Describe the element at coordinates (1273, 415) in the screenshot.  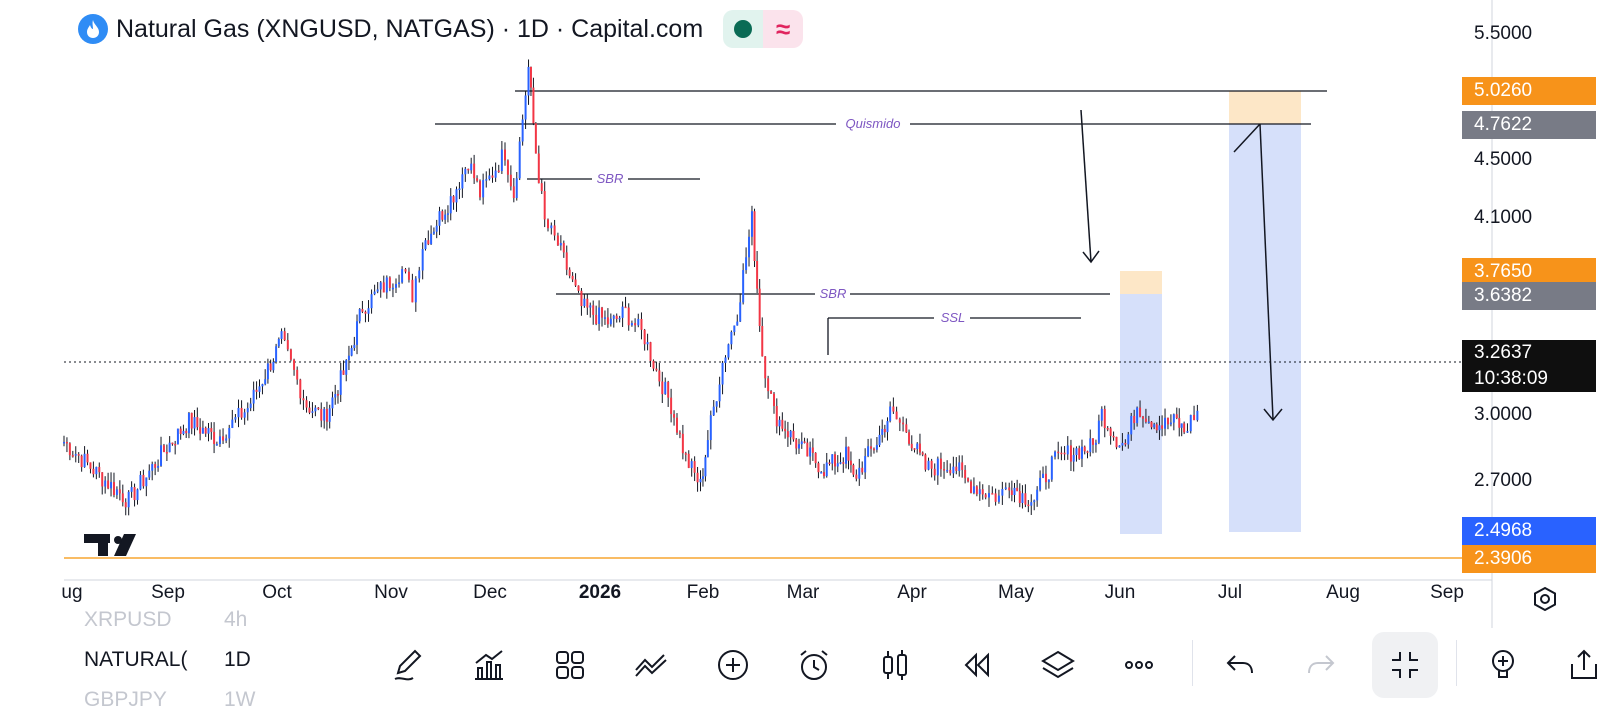
I see `arrow-right-head` at that location.